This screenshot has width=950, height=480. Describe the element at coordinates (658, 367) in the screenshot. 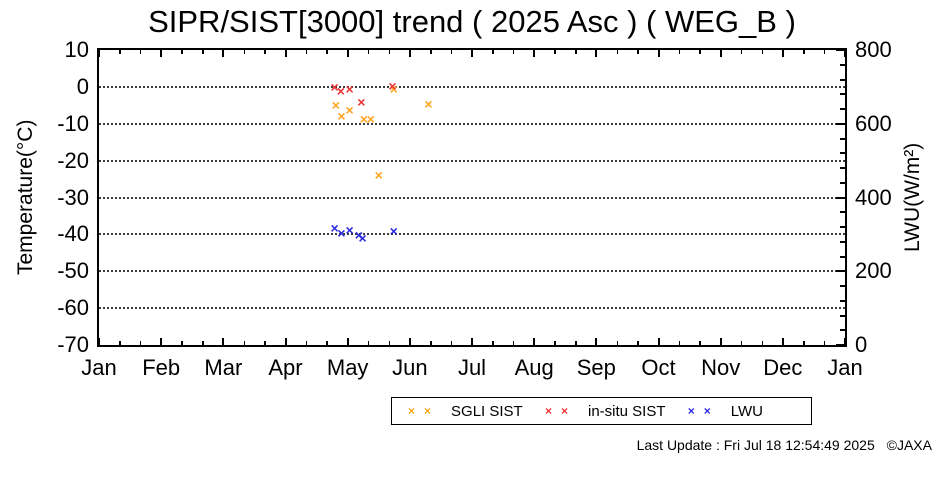

I see `x-tick-label: Oct` at that location.